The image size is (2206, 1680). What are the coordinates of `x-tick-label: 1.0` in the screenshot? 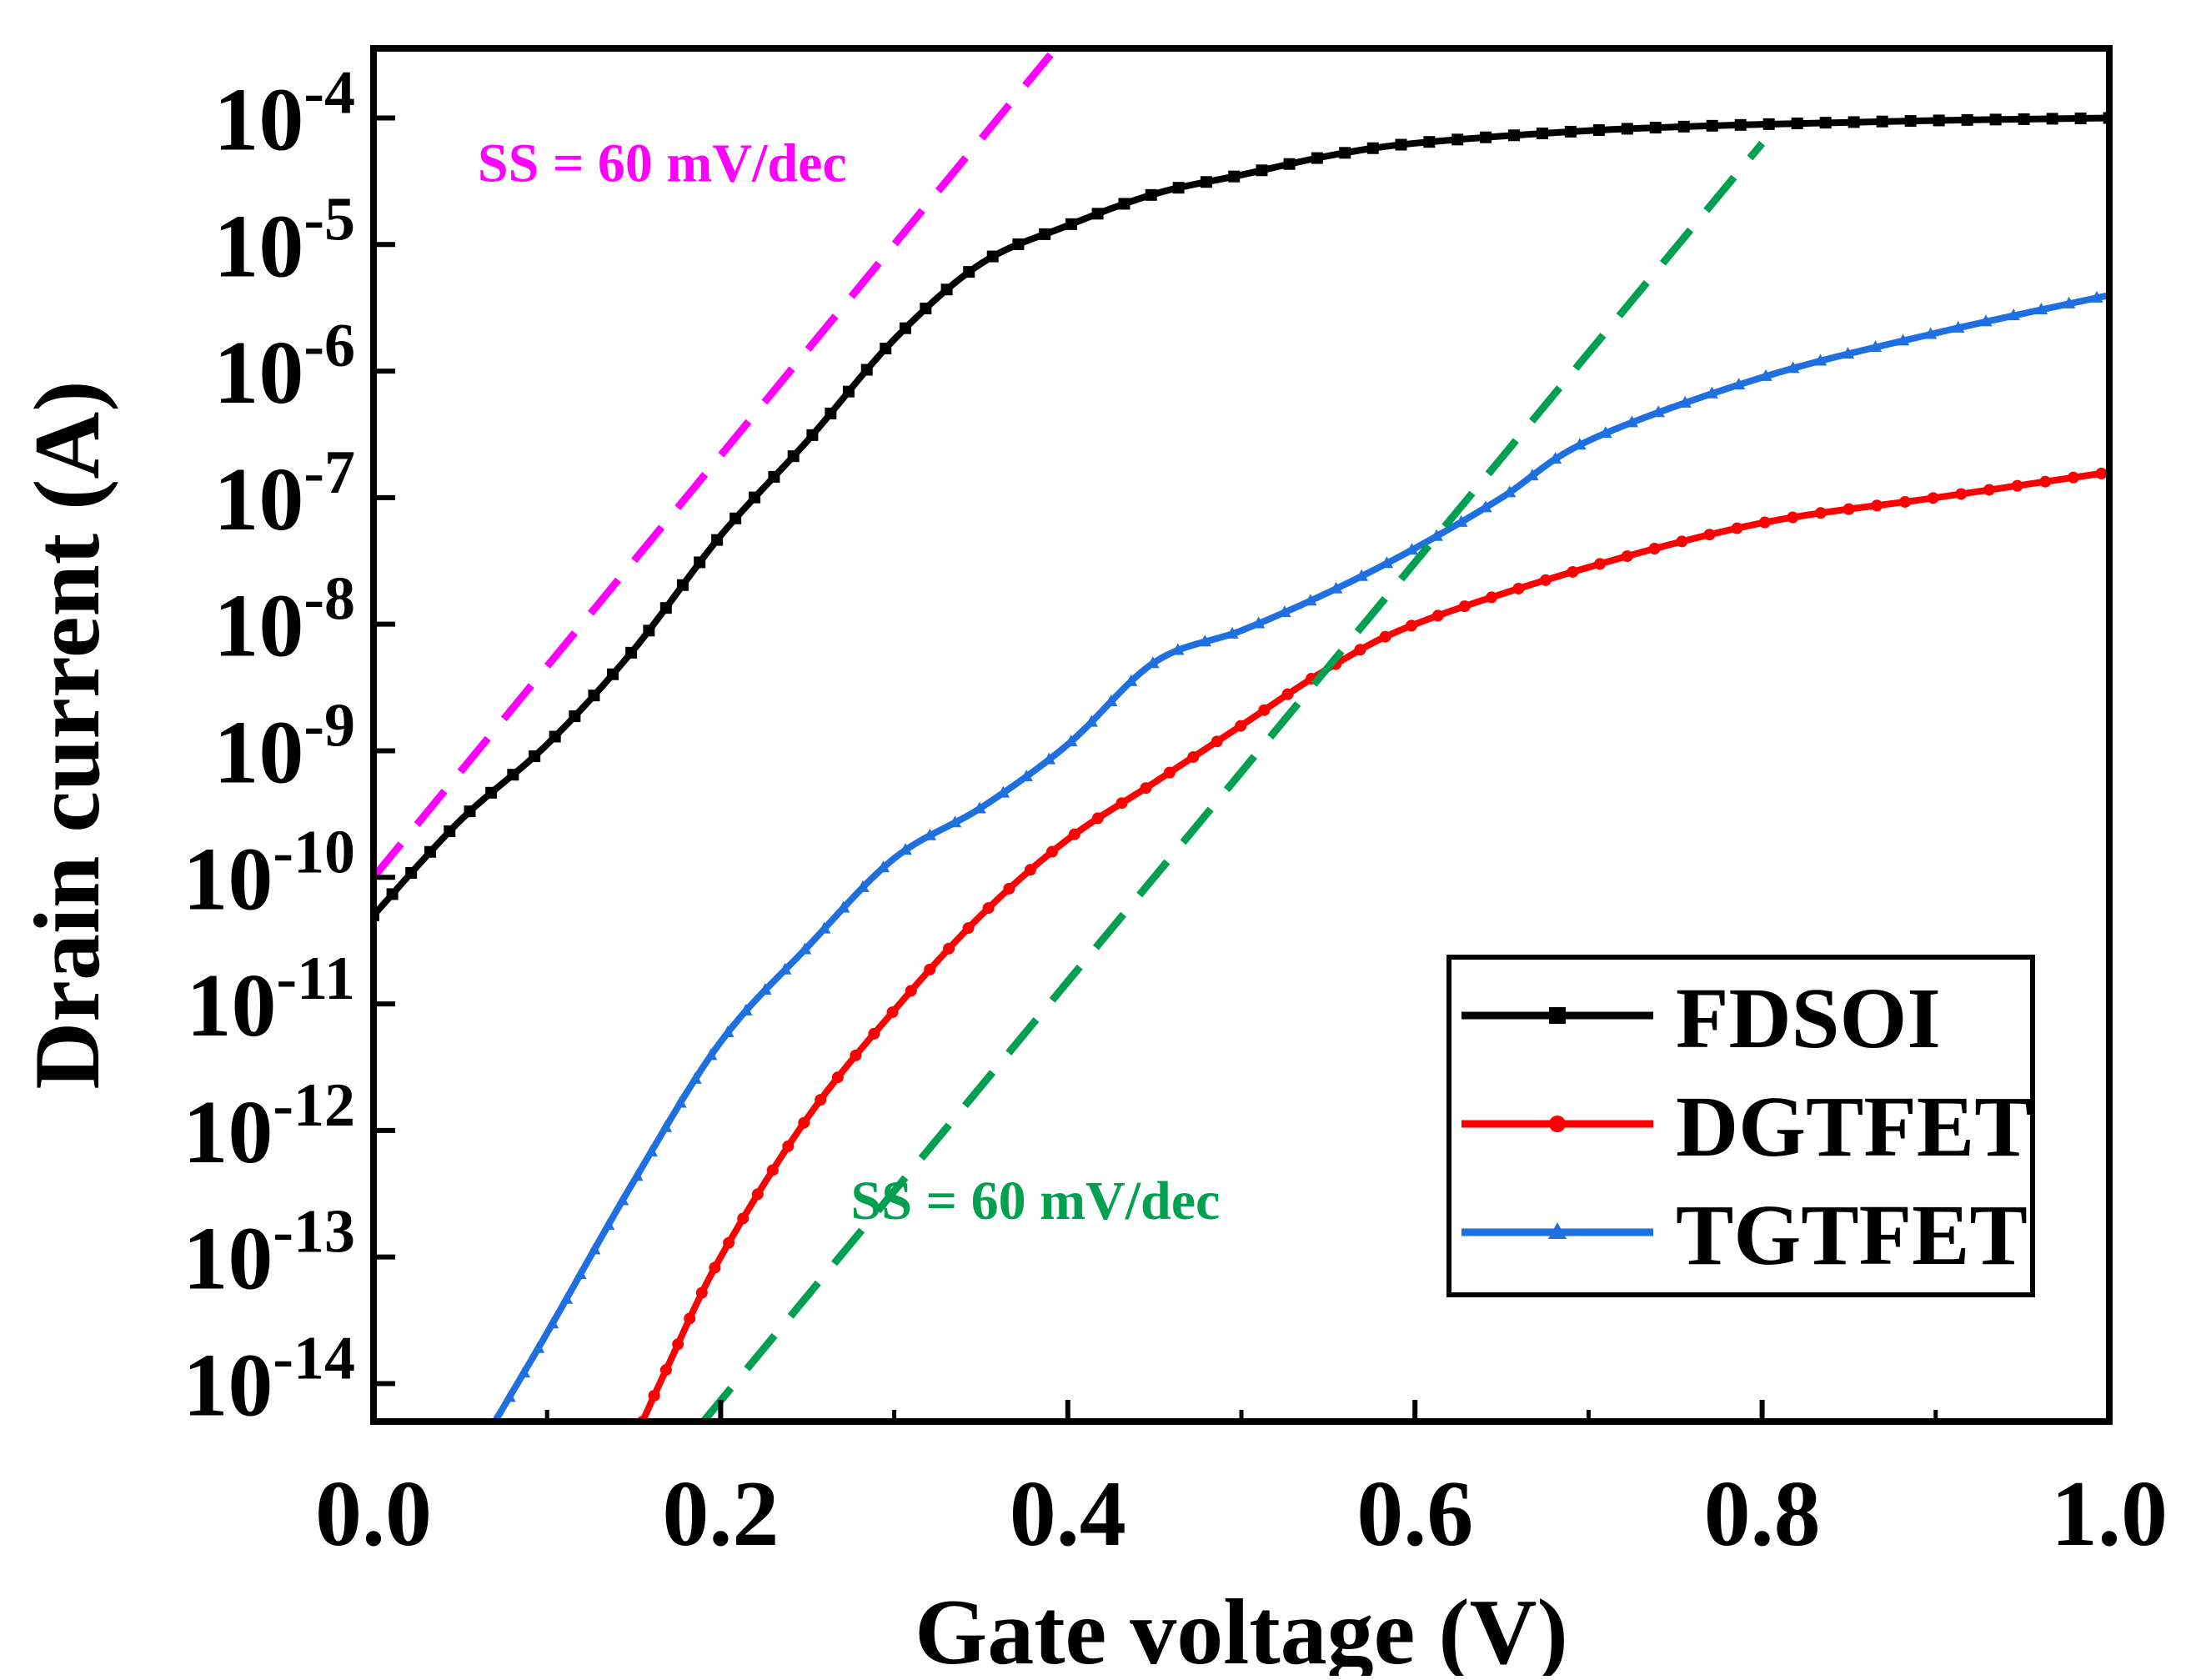 It's located at (2109, 1514).